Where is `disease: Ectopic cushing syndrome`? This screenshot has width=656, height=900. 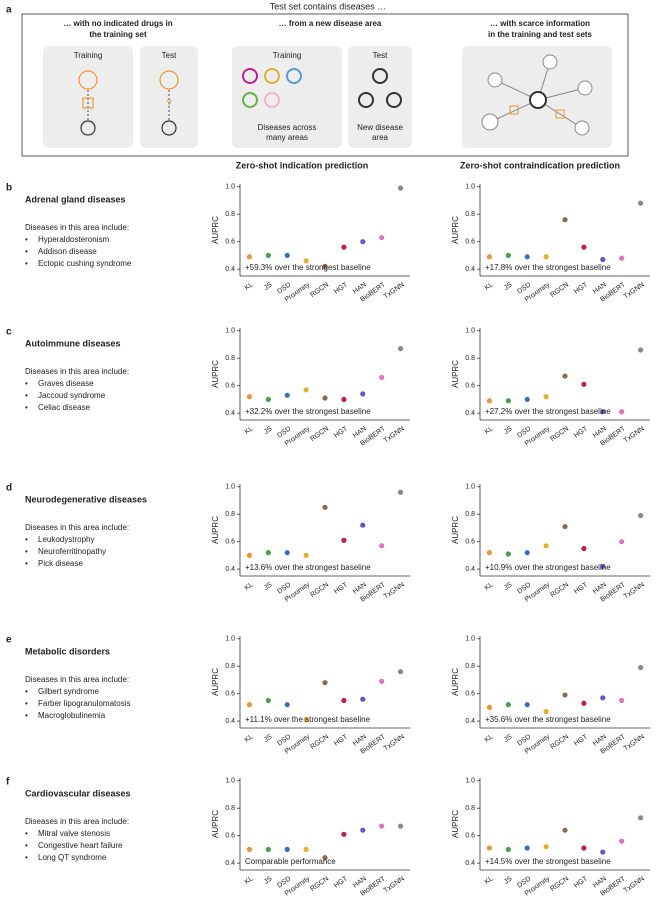 disease: Ectopic cushing syndrome is located at coordinates (85, 263).